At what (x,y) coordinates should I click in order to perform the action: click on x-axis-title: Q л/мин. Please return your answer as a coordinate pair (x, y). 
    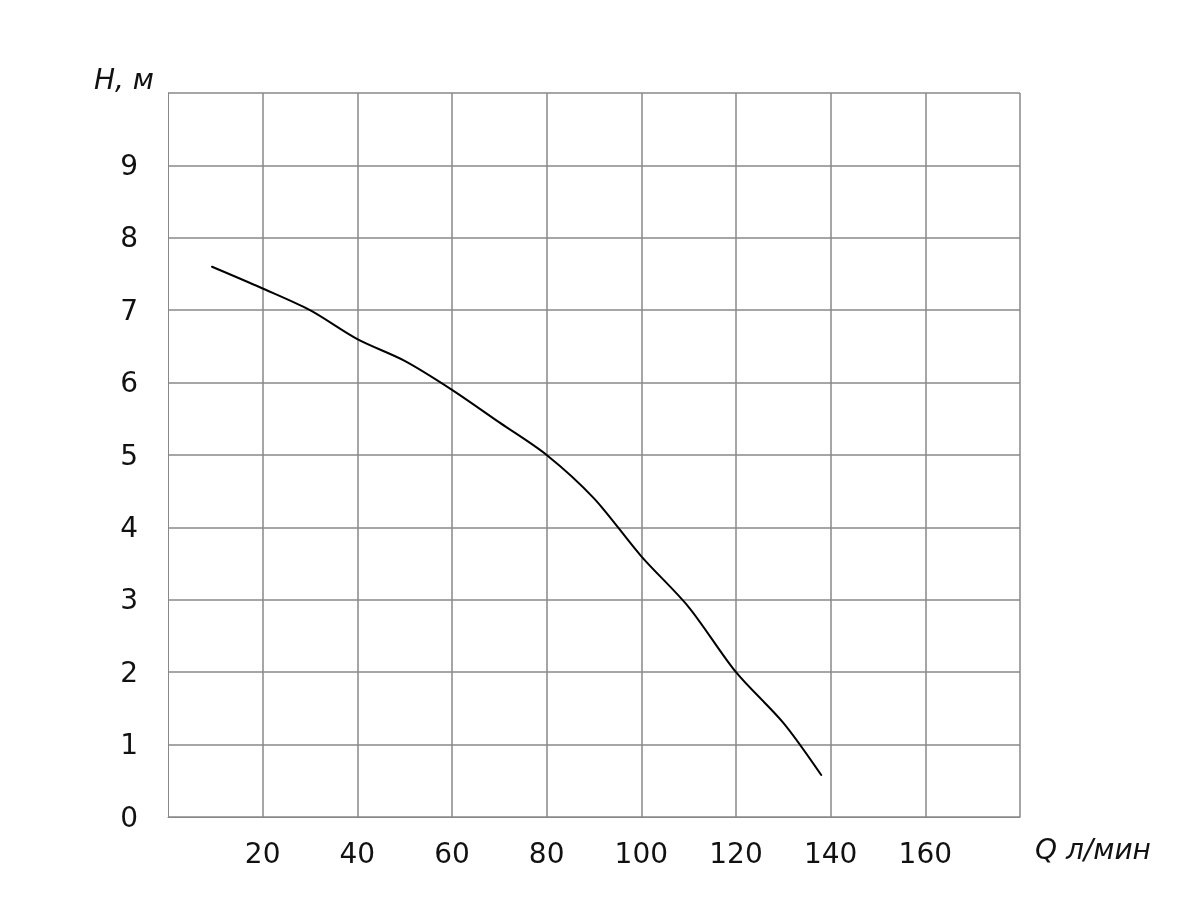
    Looking at the image, I should click on (1093, 849).